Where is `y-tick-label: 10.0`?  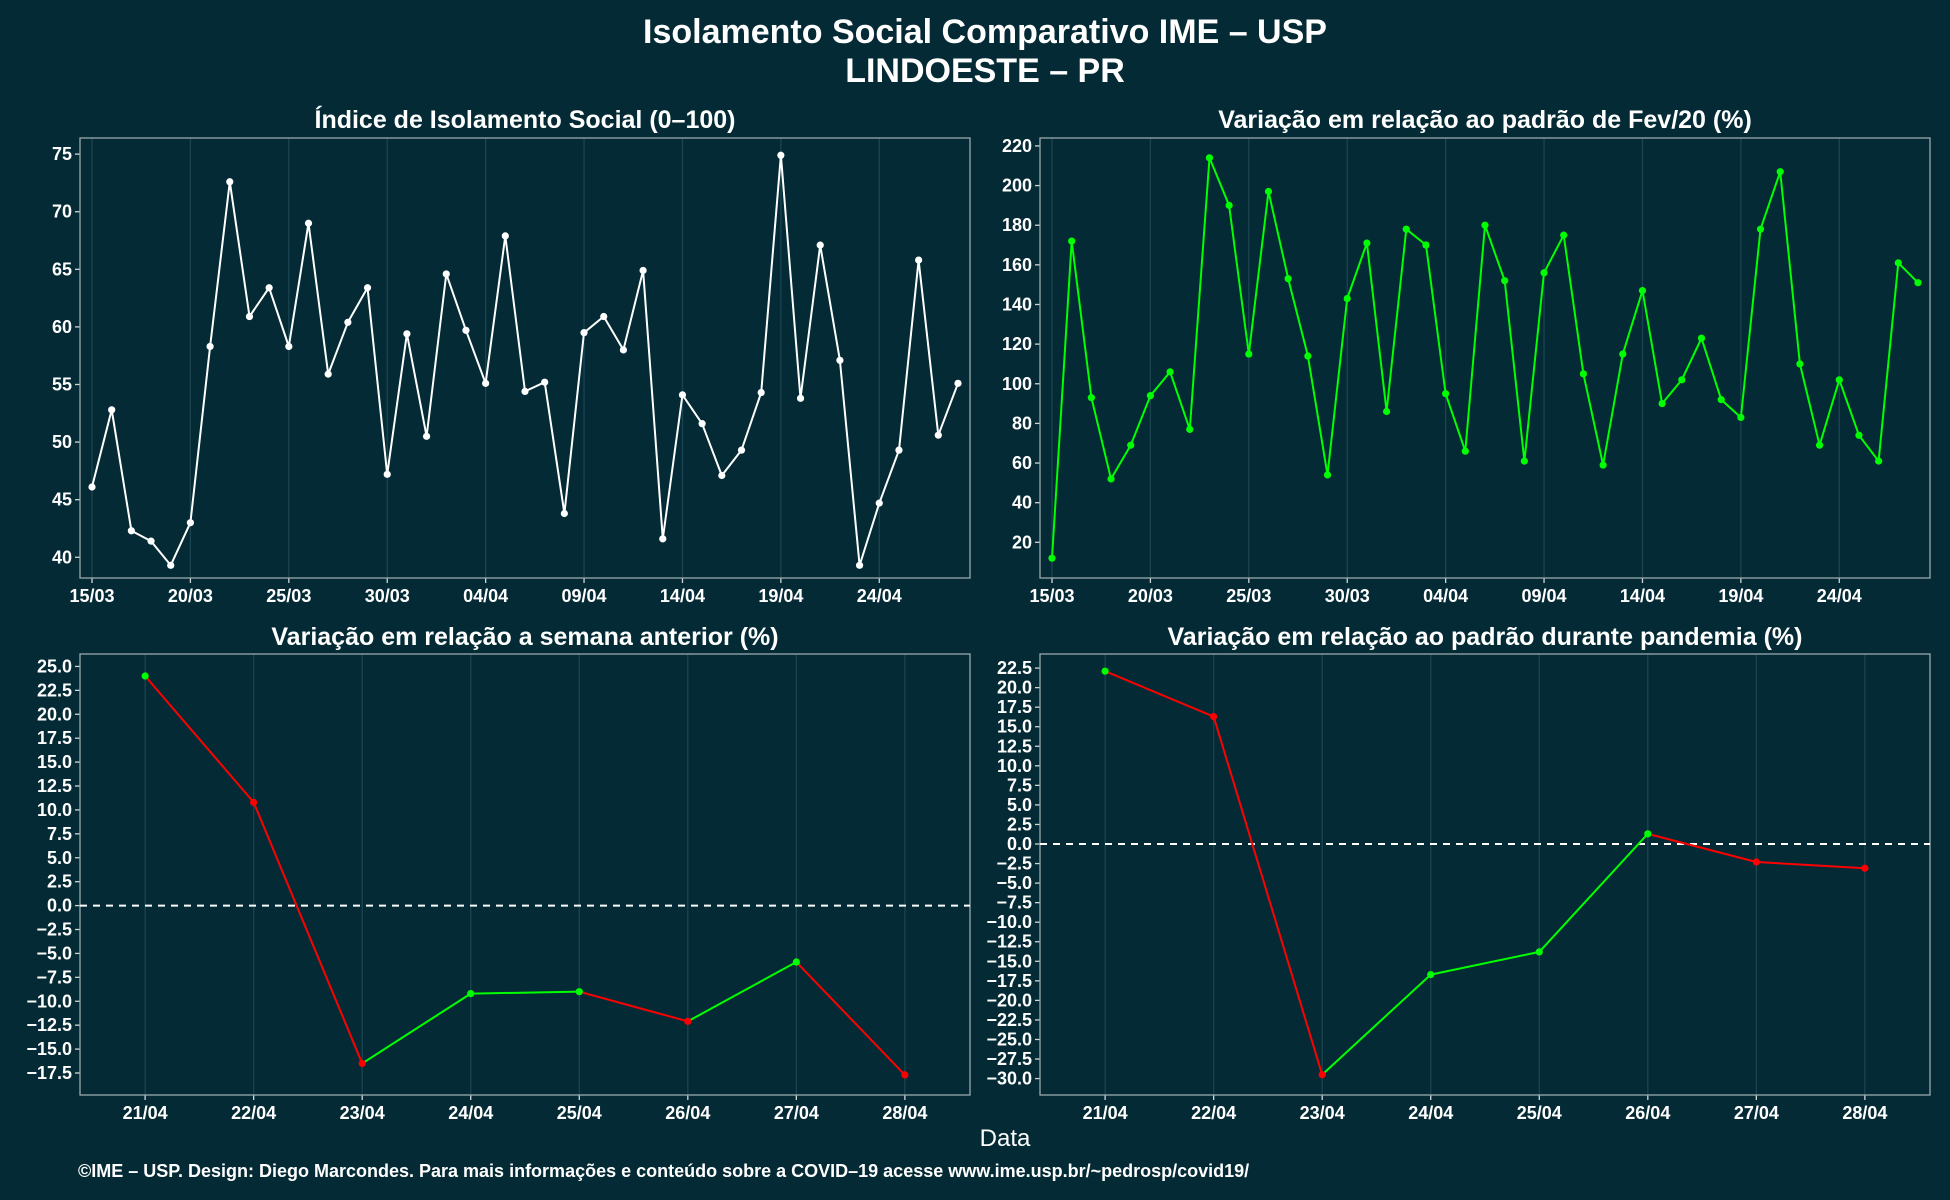
y-tick-label: 10.0 is located at coordinates (54, 810).